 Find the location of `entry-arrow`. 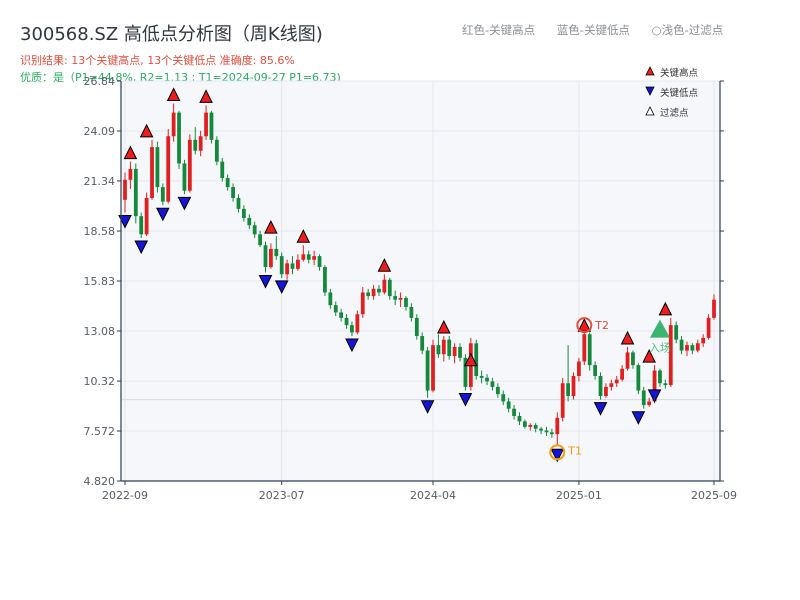

entry-arrow is located at coordinates (659, 328).